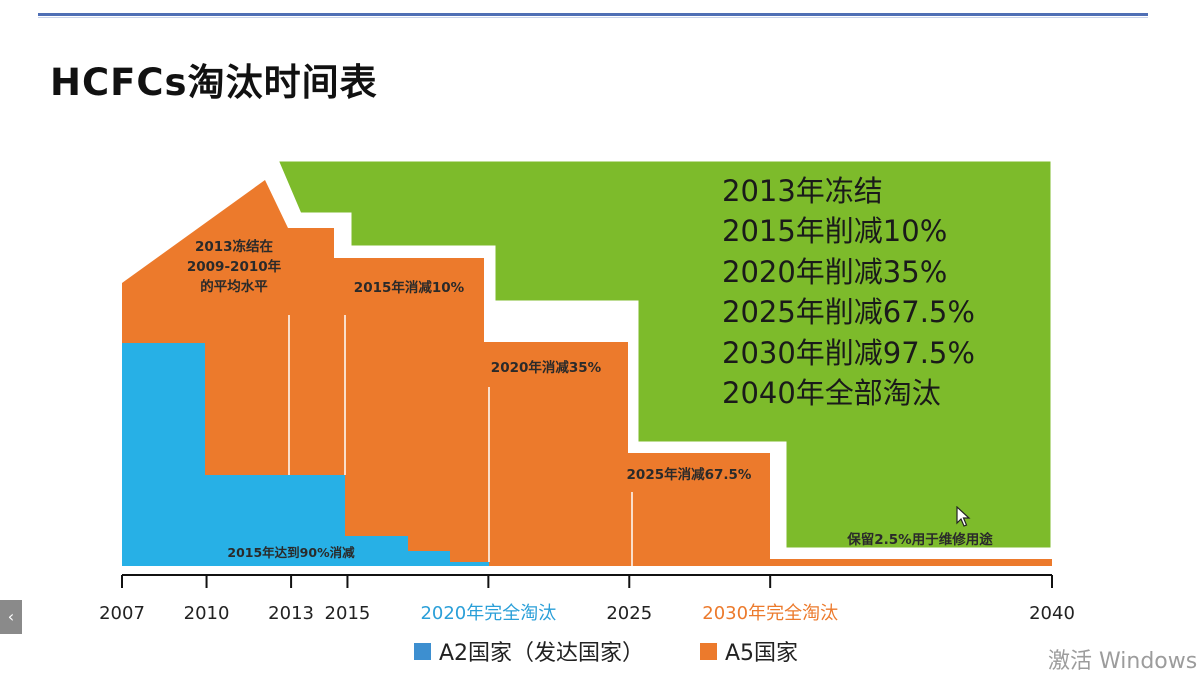 The width and height of the screenshot is (1200, 678). What do you see at coordinates (593, 17) in the screenshot?
I see `top-rule-thin` at bounding box center [593, 17].